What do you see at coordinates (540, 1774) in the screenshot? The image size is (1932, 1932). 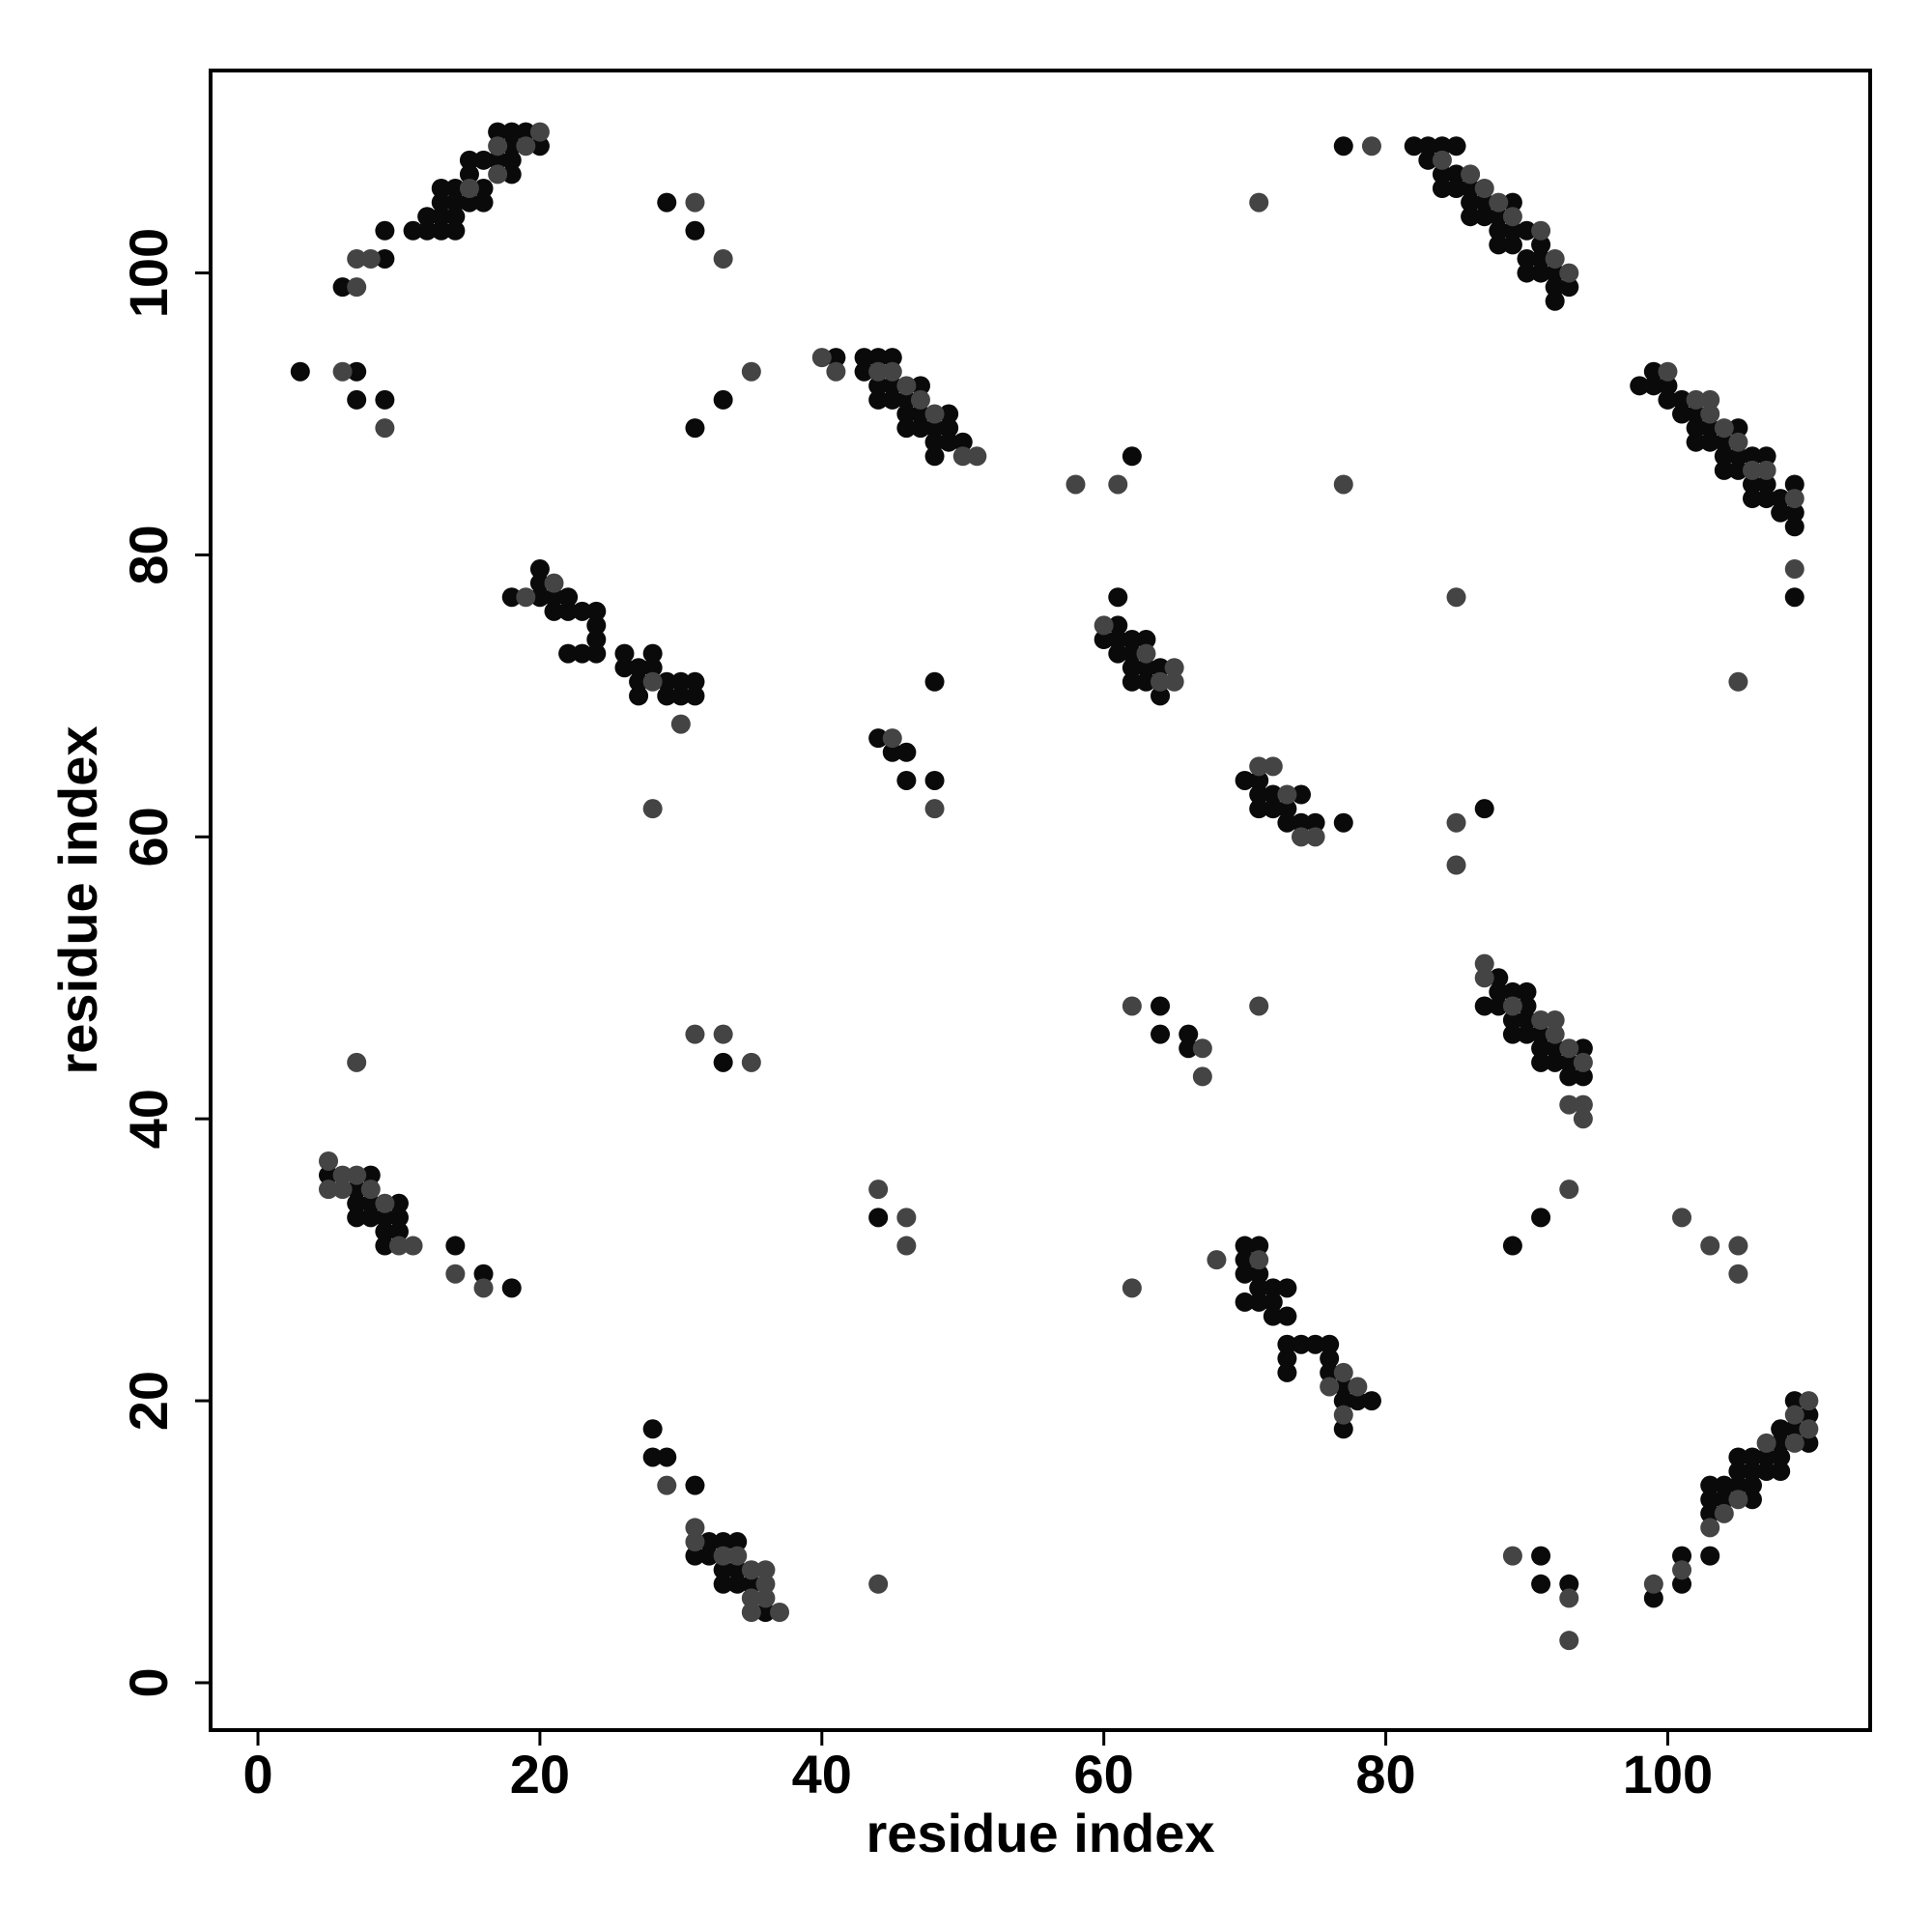 I see `x-tick-label: 20` at bounding box center [540, 1774].